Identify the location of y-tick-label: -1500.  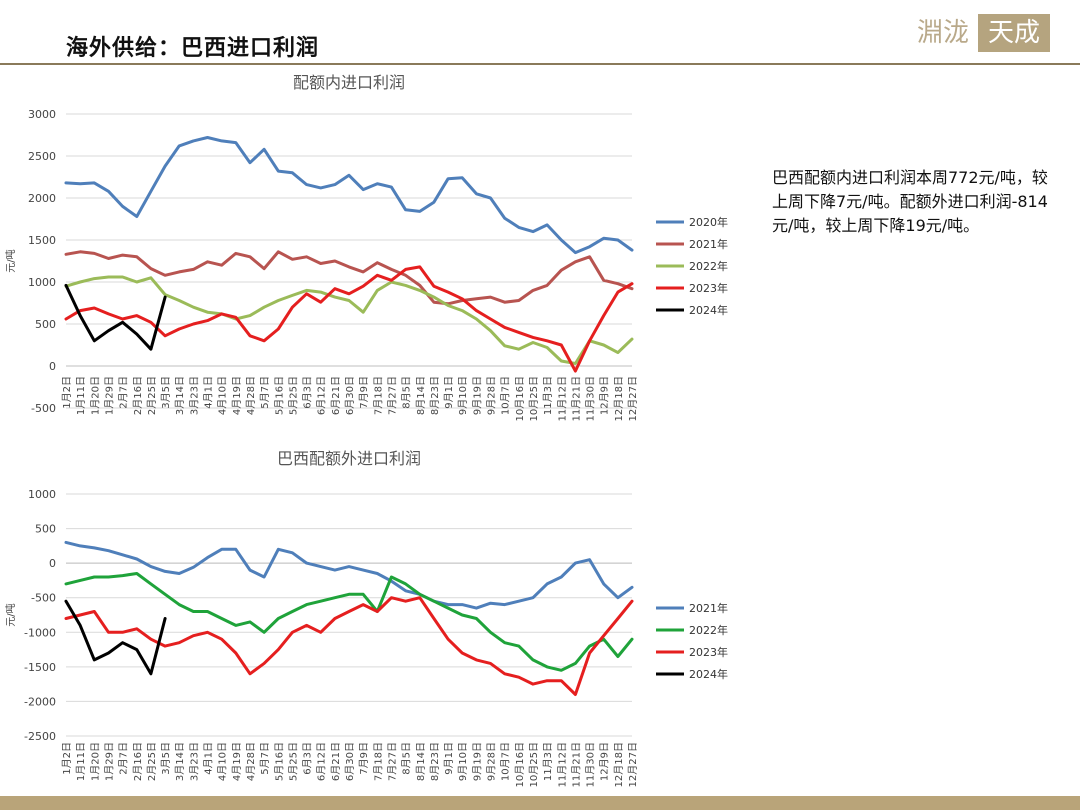
(40, 667).